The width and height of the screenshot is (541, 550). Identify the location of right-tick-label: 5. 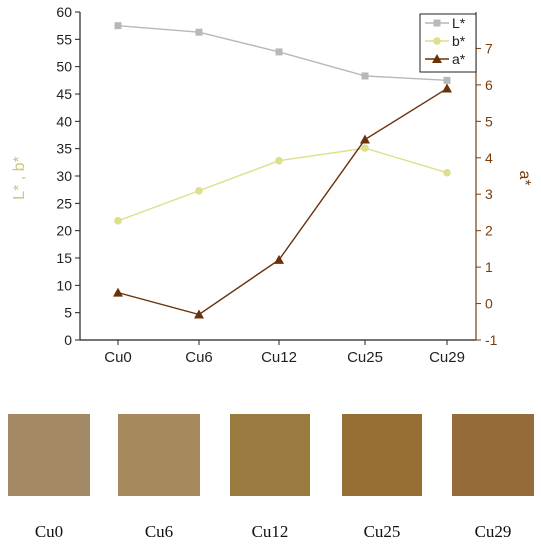
(489, 121).